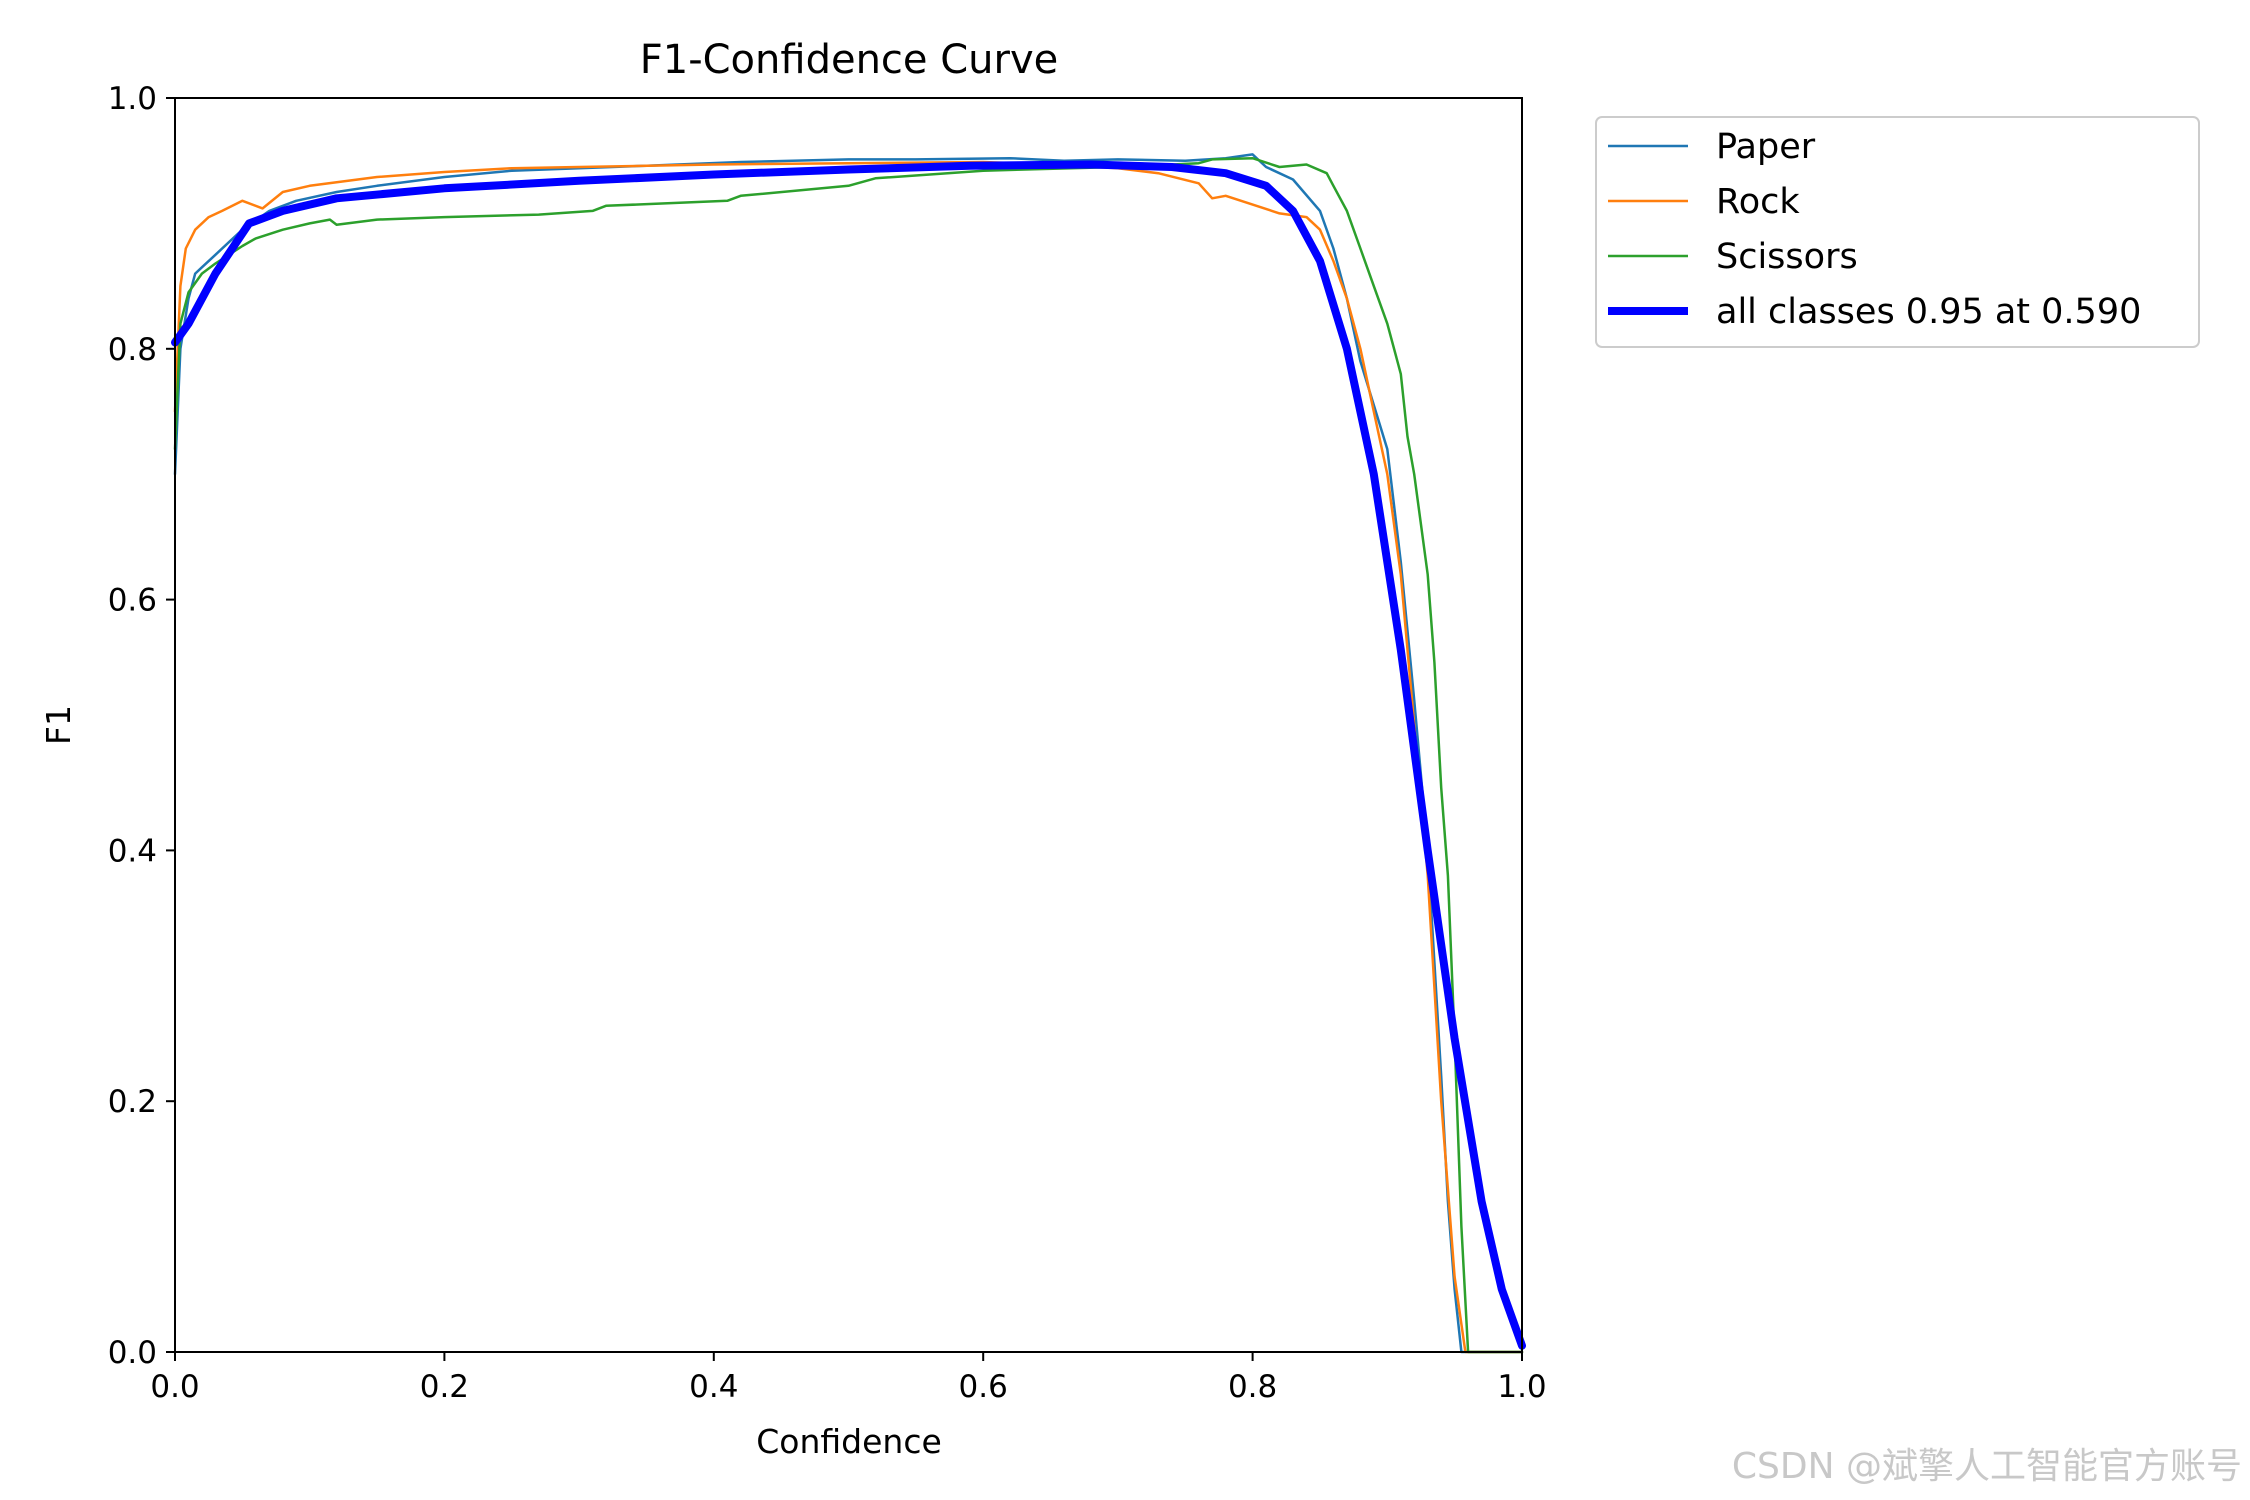 The width and height of the screenshot is (2250, 1500). What do you see at coordinates (132, 350) in the screenshot?
I see `y-tick-label: 0.8` at bounding box center [132, 350].